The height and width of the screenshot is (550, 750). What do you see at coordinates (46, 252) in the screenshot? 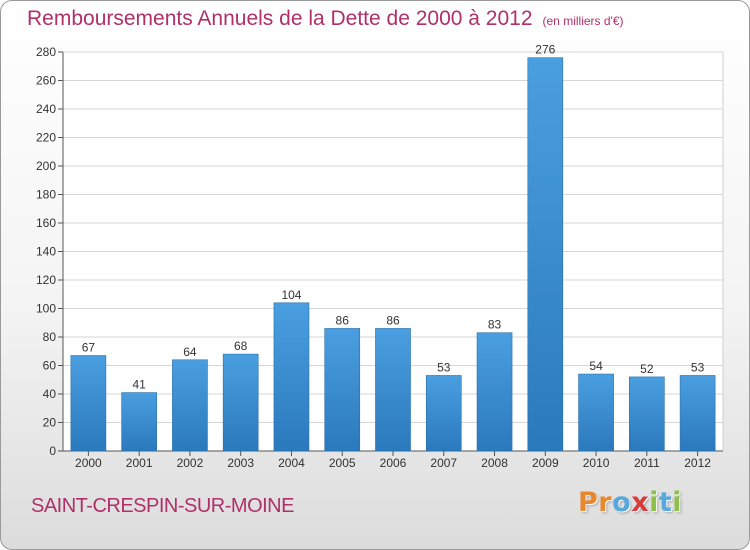
I see `y-tick-label: 140` at bounding box center [46, 252].